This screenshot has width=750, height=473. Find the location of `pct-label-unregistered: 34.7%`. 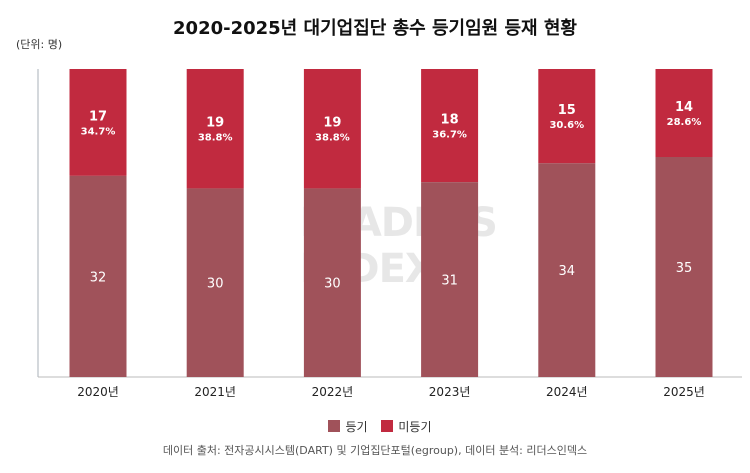

pct-label-unregistered: 34.7% is located at coordinates (98, 131).